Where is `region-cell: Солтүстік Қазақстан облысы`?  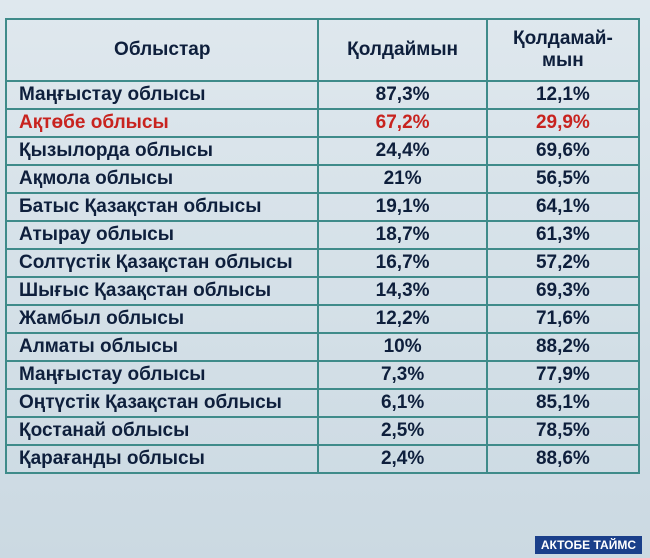
region-cell: Солтүстік Қазақстан облысы is located at coordinates (162, 263).